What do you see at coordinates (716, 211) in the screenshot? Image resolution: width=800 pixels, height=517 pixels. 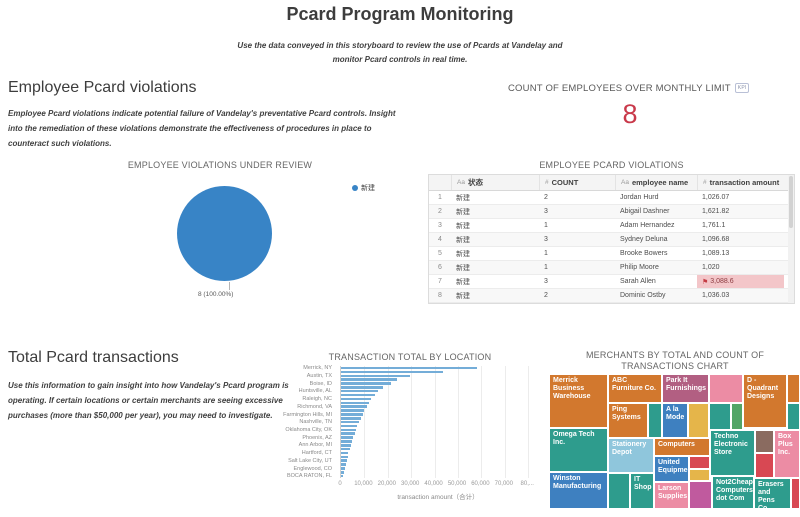 I see `transaction-amount-cell: 1,621.82` at bounding box center [716, 211].